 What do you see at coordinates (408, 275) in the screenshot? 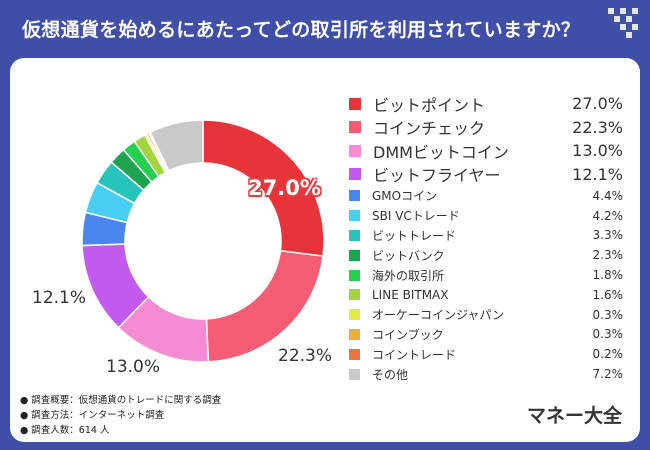
I see `legend-label: 海外の取引所` at bounding box center [408, 275].